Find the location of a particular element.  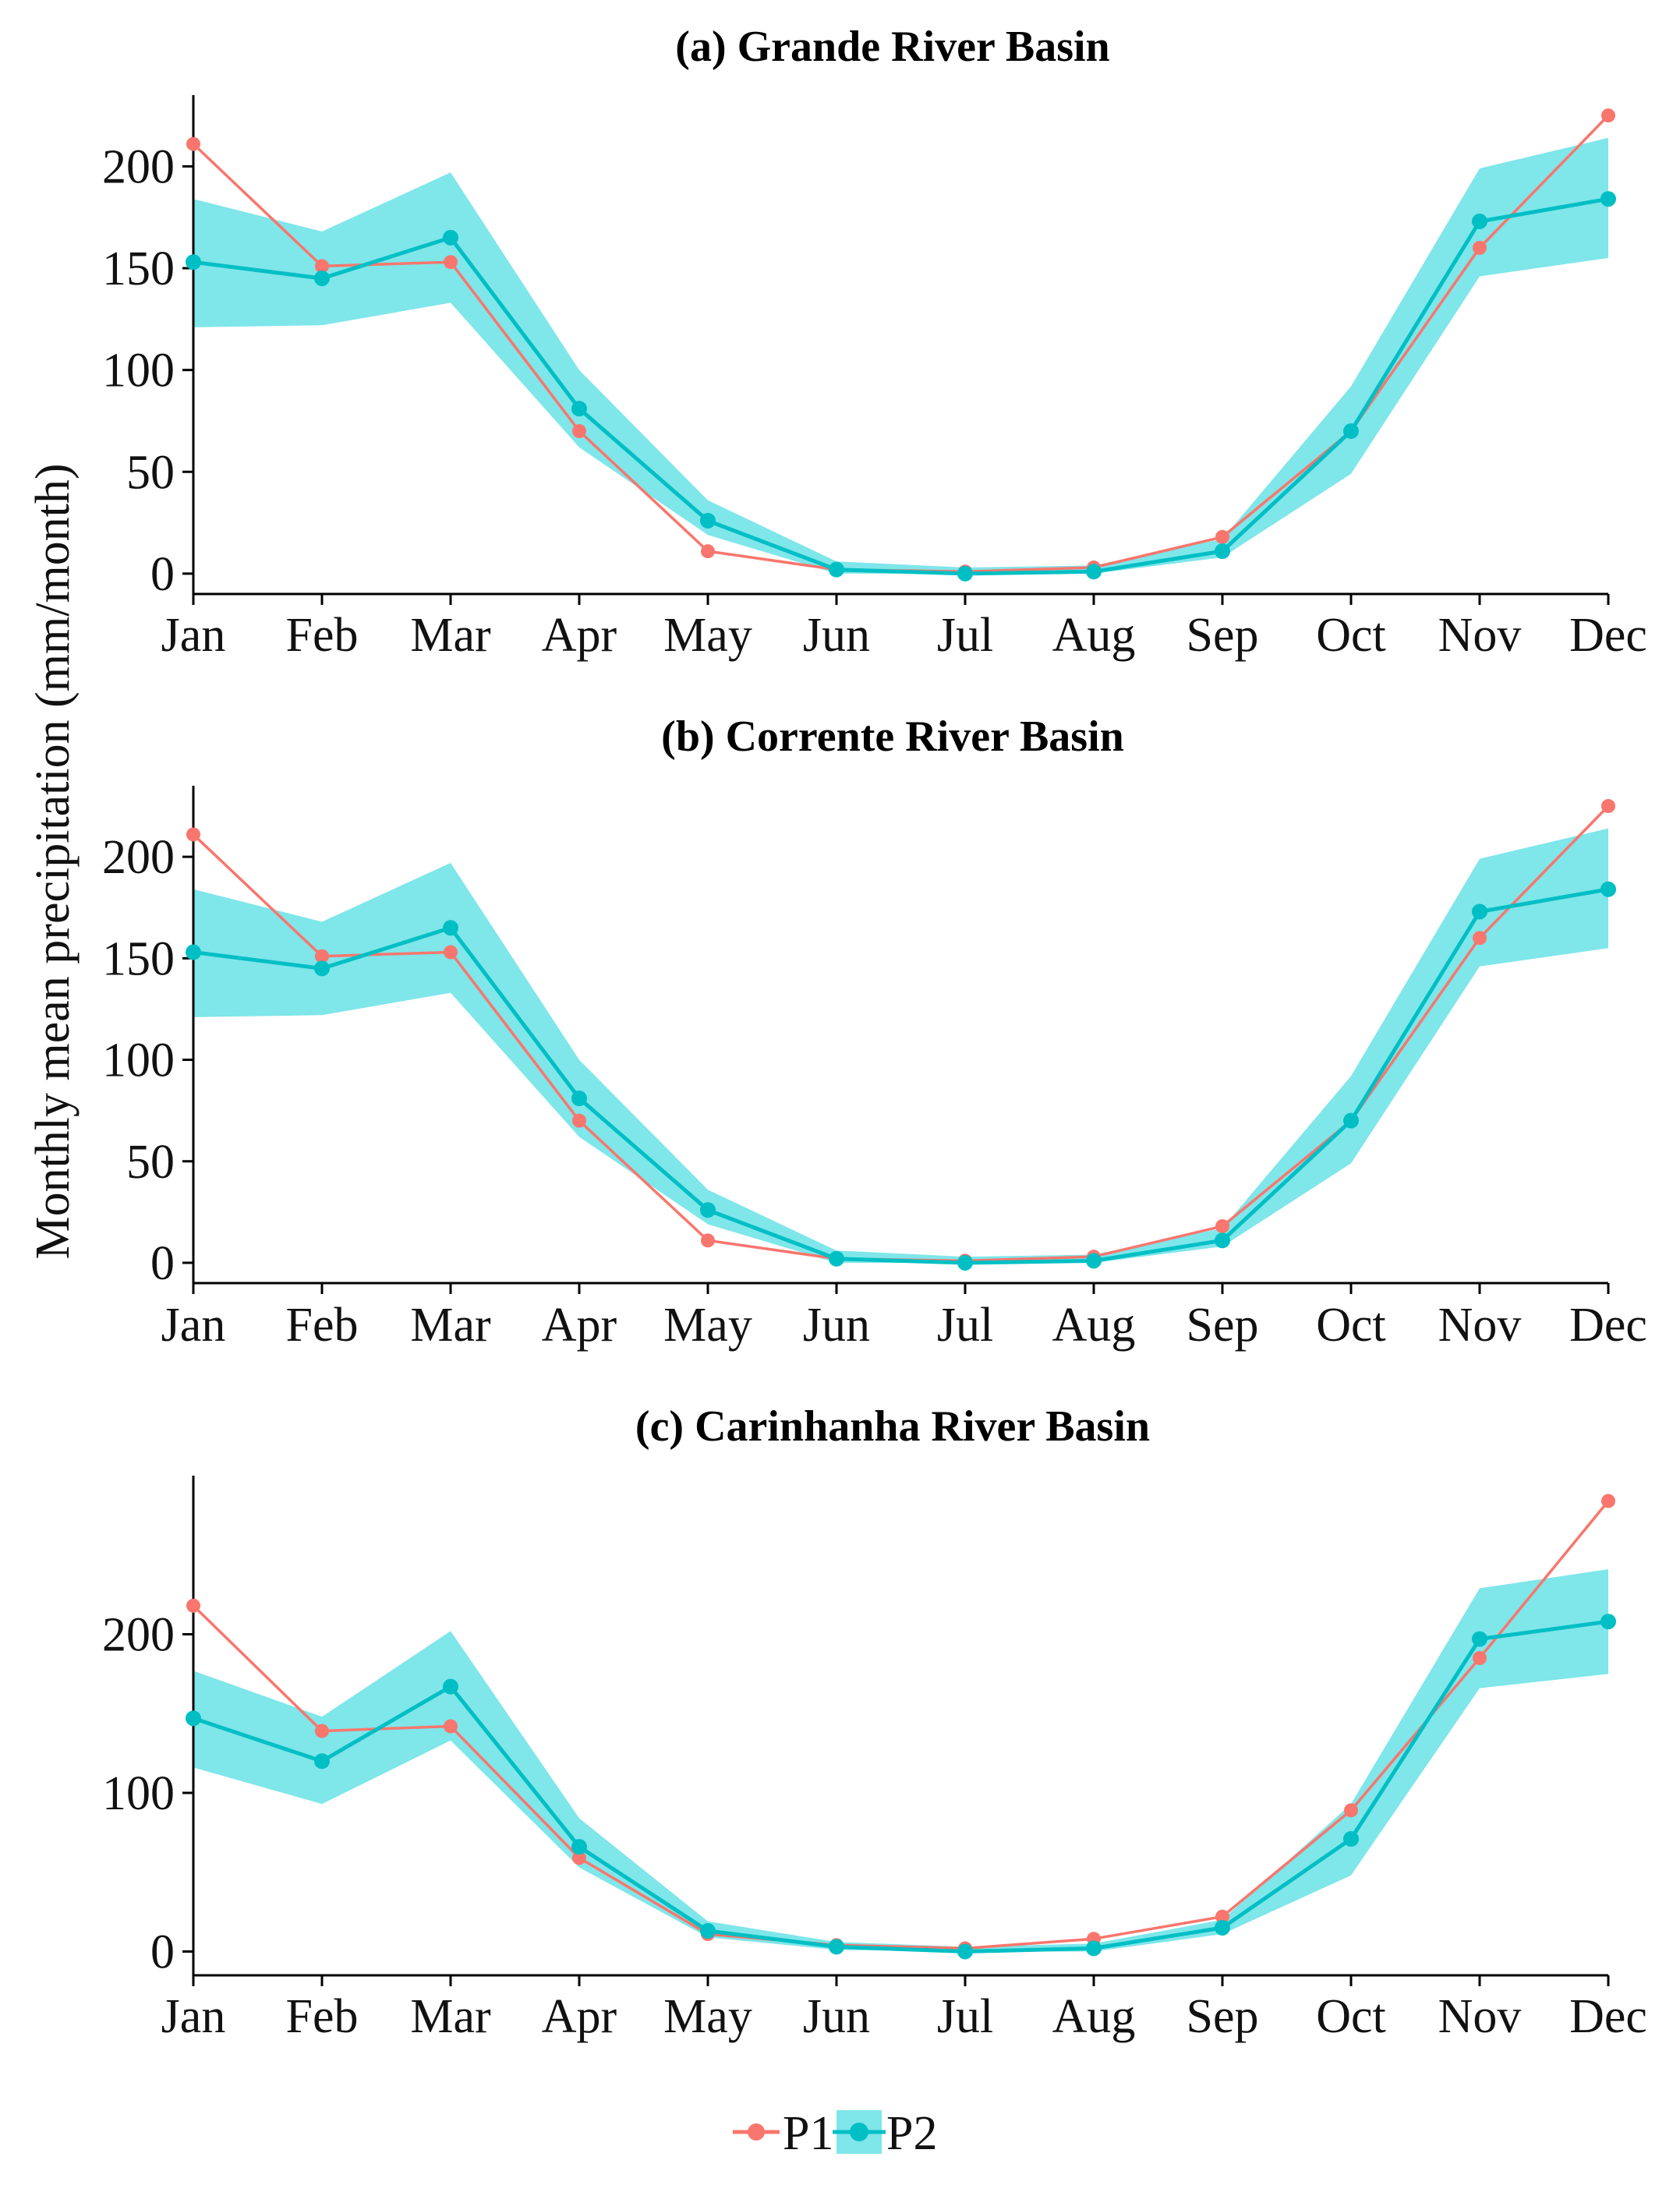

legend: P1 P2 is located at coordinates (835, 2133).